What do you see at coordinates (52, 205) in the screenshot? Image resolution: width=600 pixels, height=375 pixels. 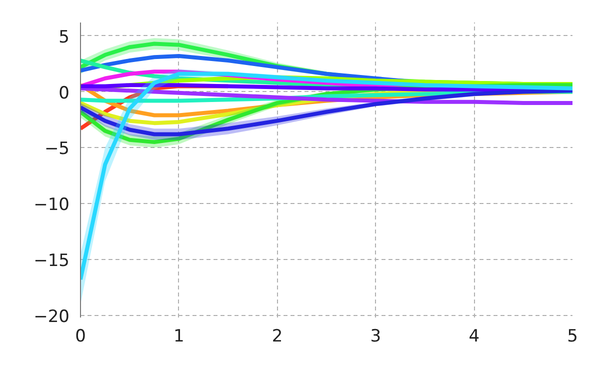 I see `y-tick-label: −10` at bounding box center [52, 205].